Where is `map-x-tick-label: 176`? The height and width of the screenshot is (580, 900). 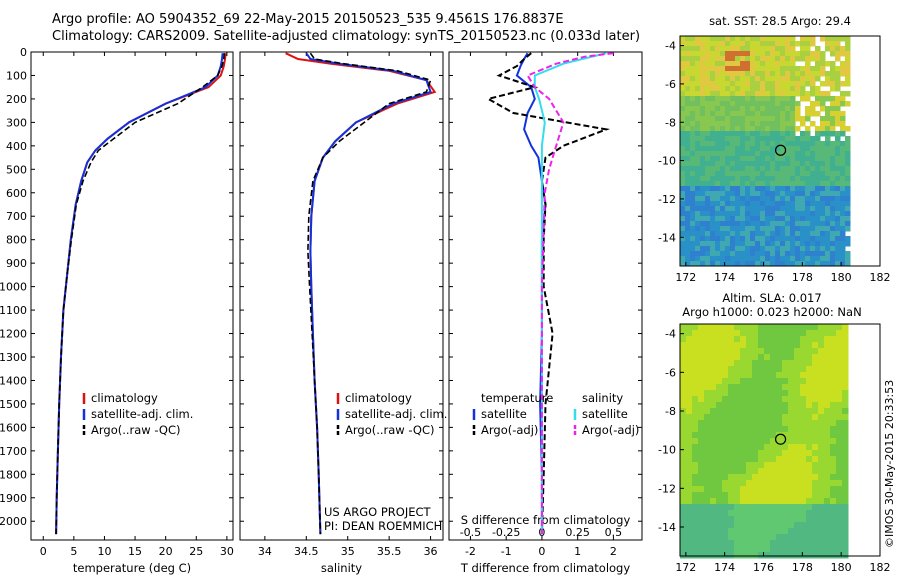 map-x-tick-label: 176 is located at coordinates (763, 567).